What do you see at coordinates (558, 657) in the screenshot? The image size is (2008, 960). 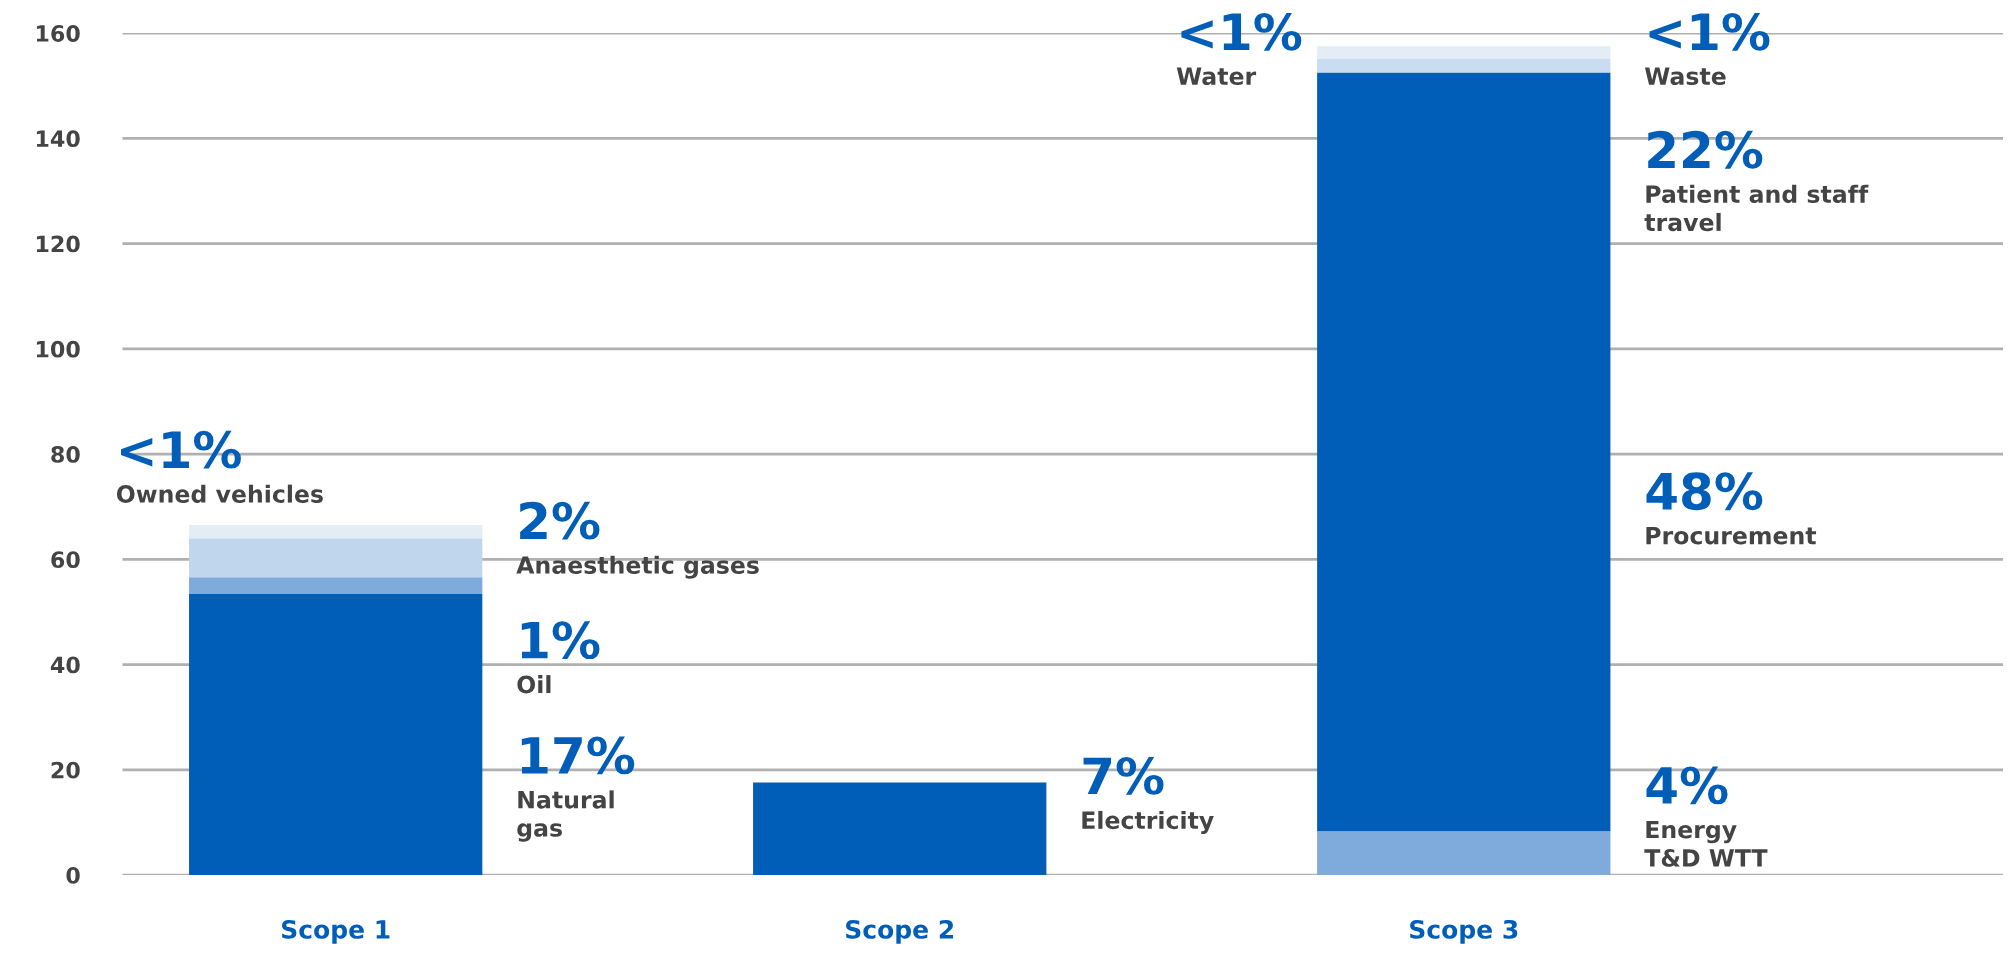 I see `annotation: 1% Oil` at bounding box center [558, 657].